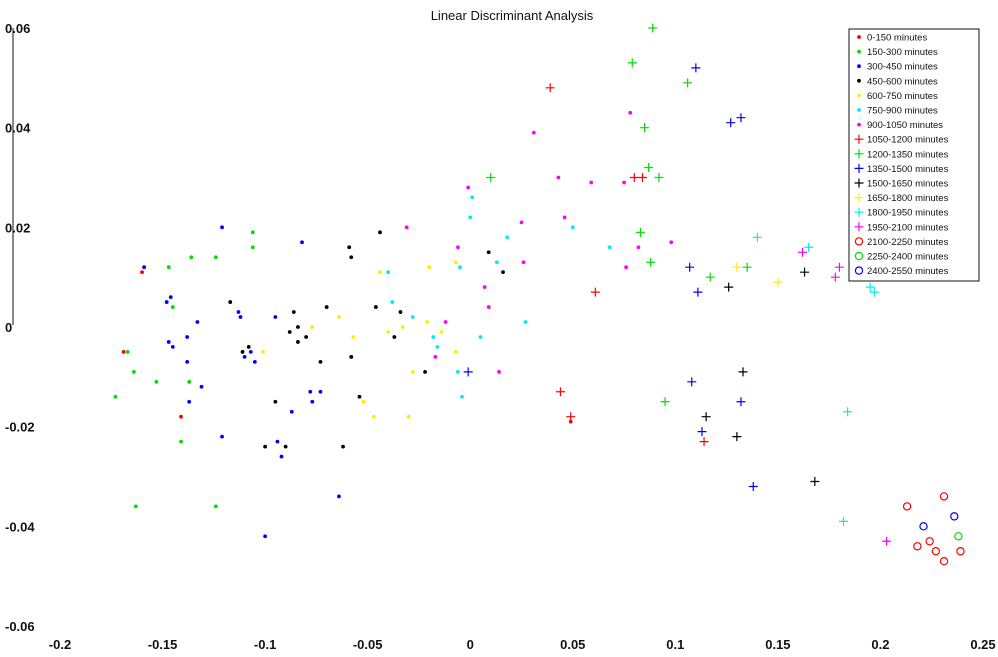 Image resolution: width=998 pixels, height=657 pixels. What do you see at coordinates (902, 111) in the screenshot?
I see `legend-label: 750-900 minutes` at bounding box center [902, 111].